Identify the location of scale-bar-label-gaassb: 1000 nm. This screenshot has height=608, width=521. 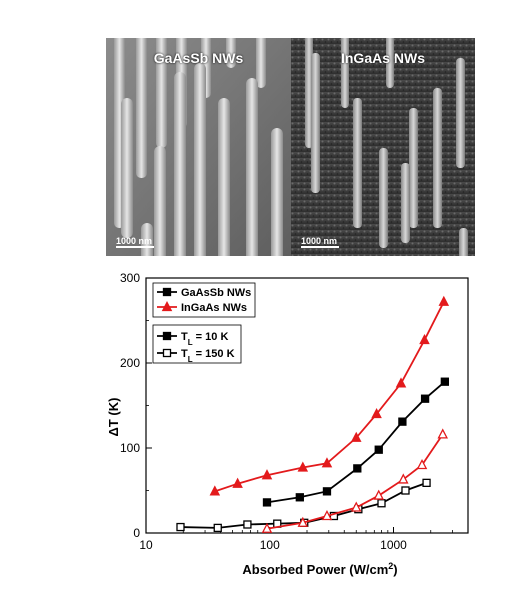
(134, 241).